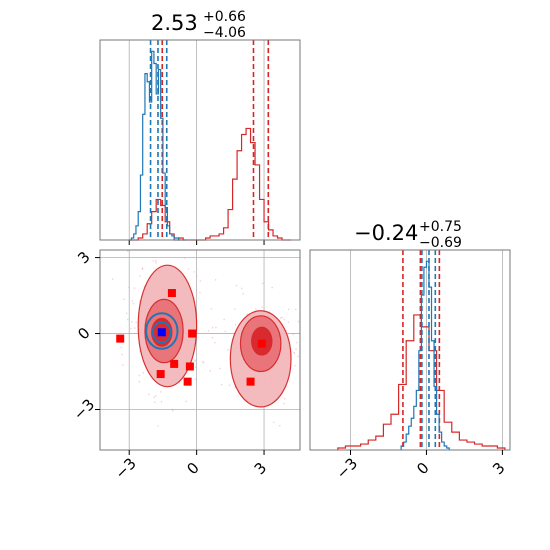 The image size is (550, 550). What do you see at coordinates (260, 468) in the screenshot?
I see `joint-tick-label-x: 3` at bounding box center [260, 468].